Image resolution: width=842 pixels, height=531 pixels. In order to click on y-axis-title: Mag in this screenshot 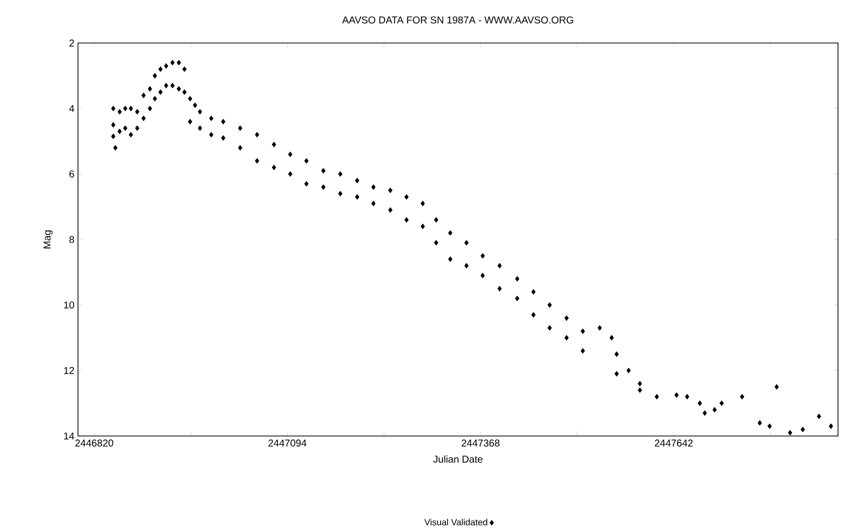, I will do `click(48, 239)`.